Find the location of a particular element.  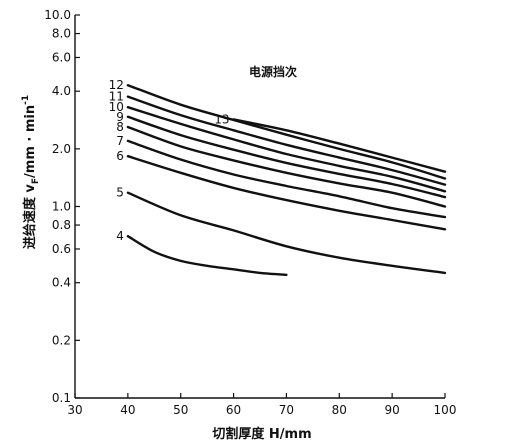

series-label-8: 8 is located at coordinates (120, 127).